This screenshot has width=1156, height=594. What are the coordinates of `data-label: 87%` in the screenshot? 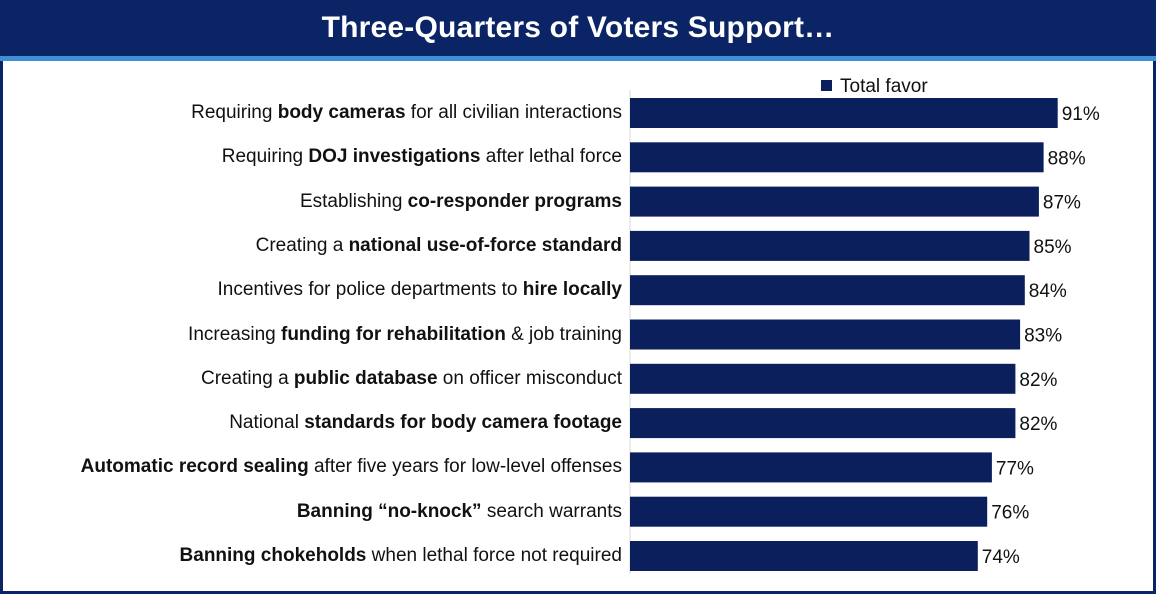 It's located at (1062, 203).